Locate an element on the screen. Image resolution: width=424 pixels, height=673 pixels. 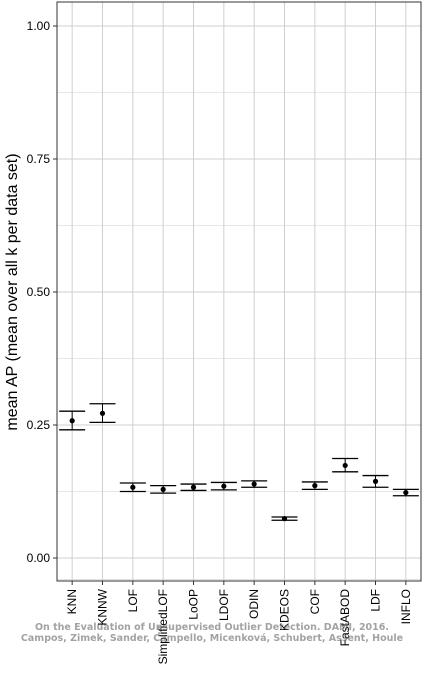
y-axis: 0.00 0.25 0.50 0.75 1.00 is located at coordinates (42, 292).